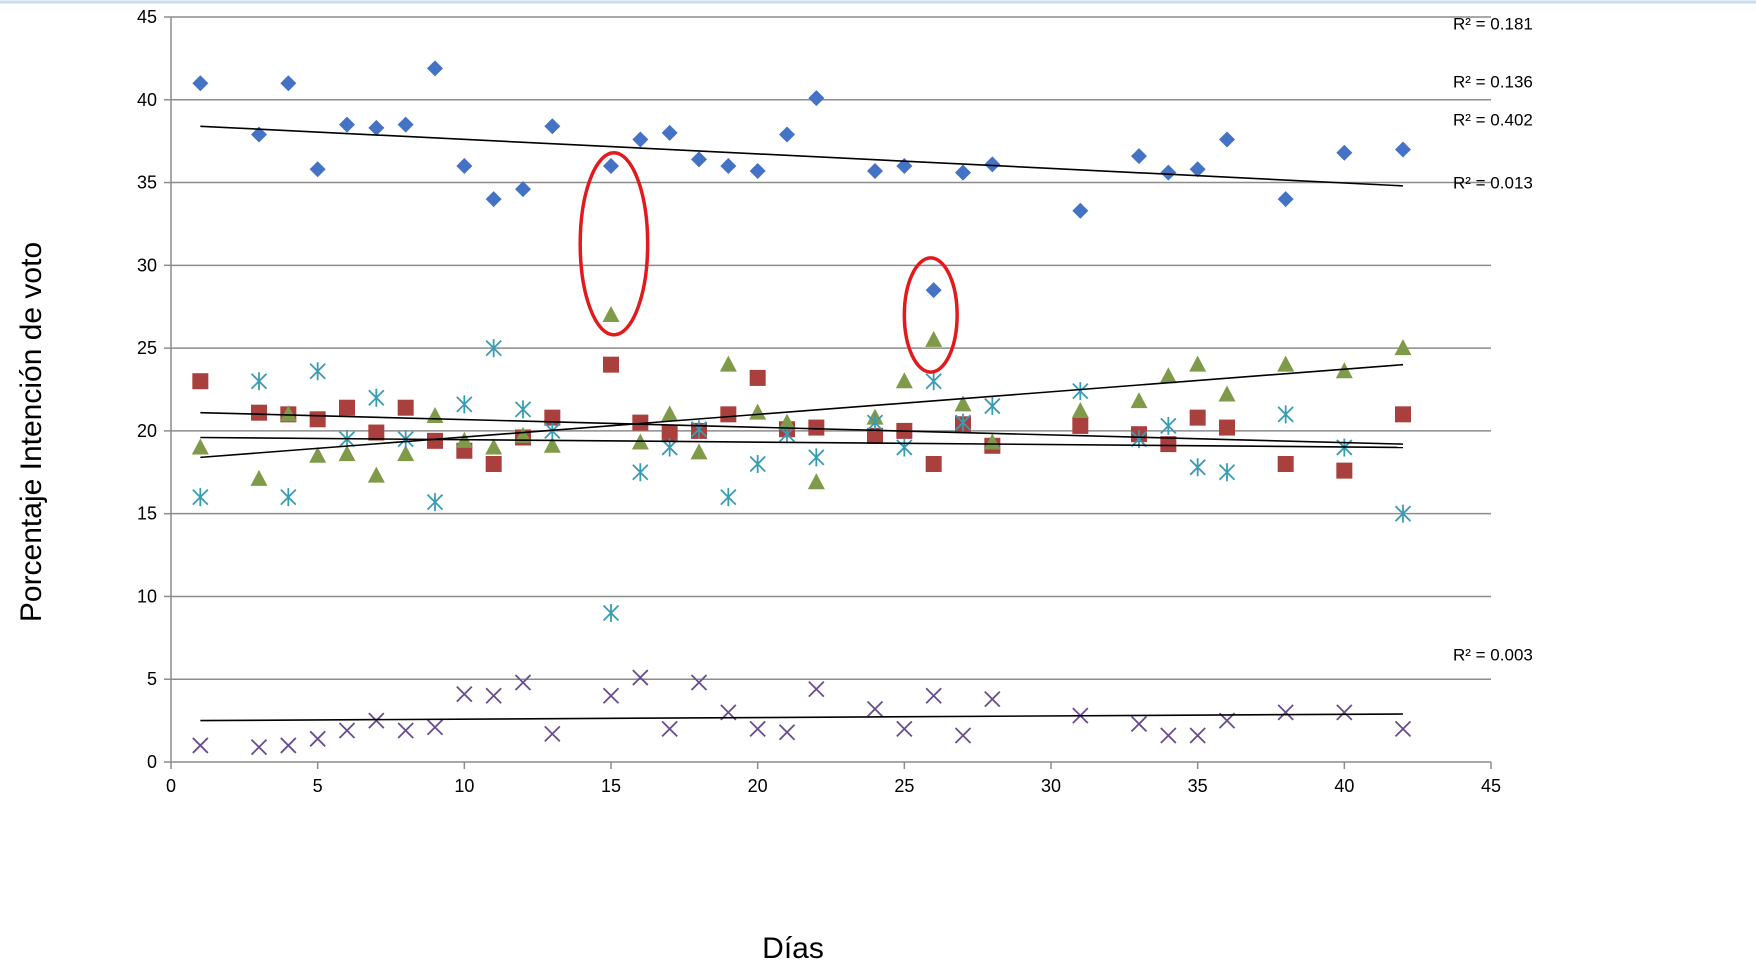 The width and height of the screenshot is (1756, 964). Describe the element at coordinates (147, 100) in the screenshot. I see `y-tick-label: 40` at that location.